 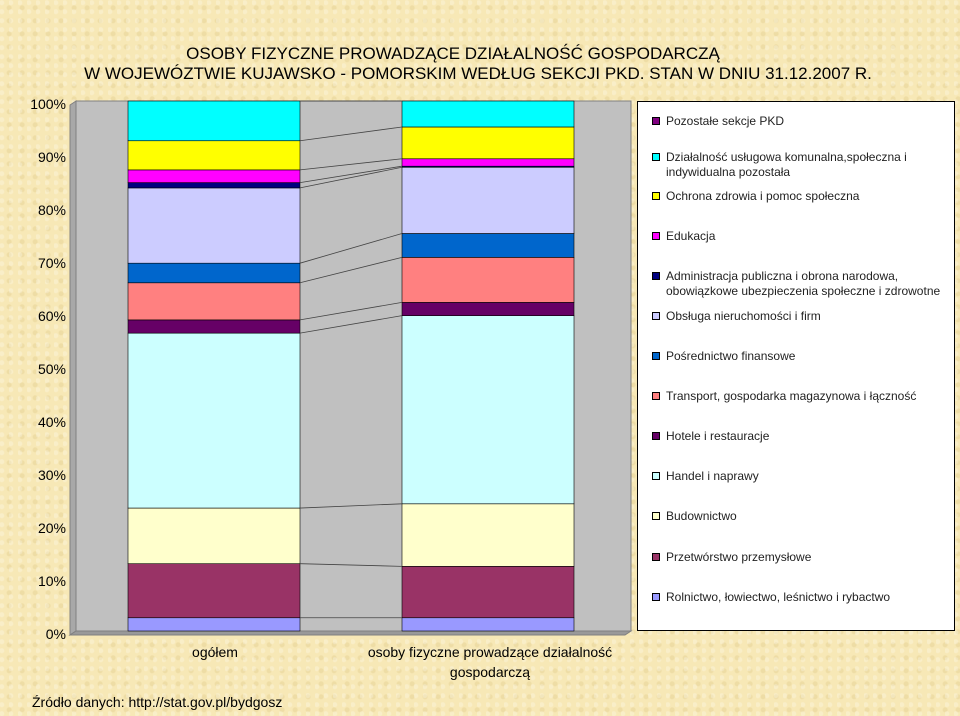 What do you see at coordinates (799, 236) in the screenshot?
I see `legend-item: Edukacja` at bounding box center [799, 236].